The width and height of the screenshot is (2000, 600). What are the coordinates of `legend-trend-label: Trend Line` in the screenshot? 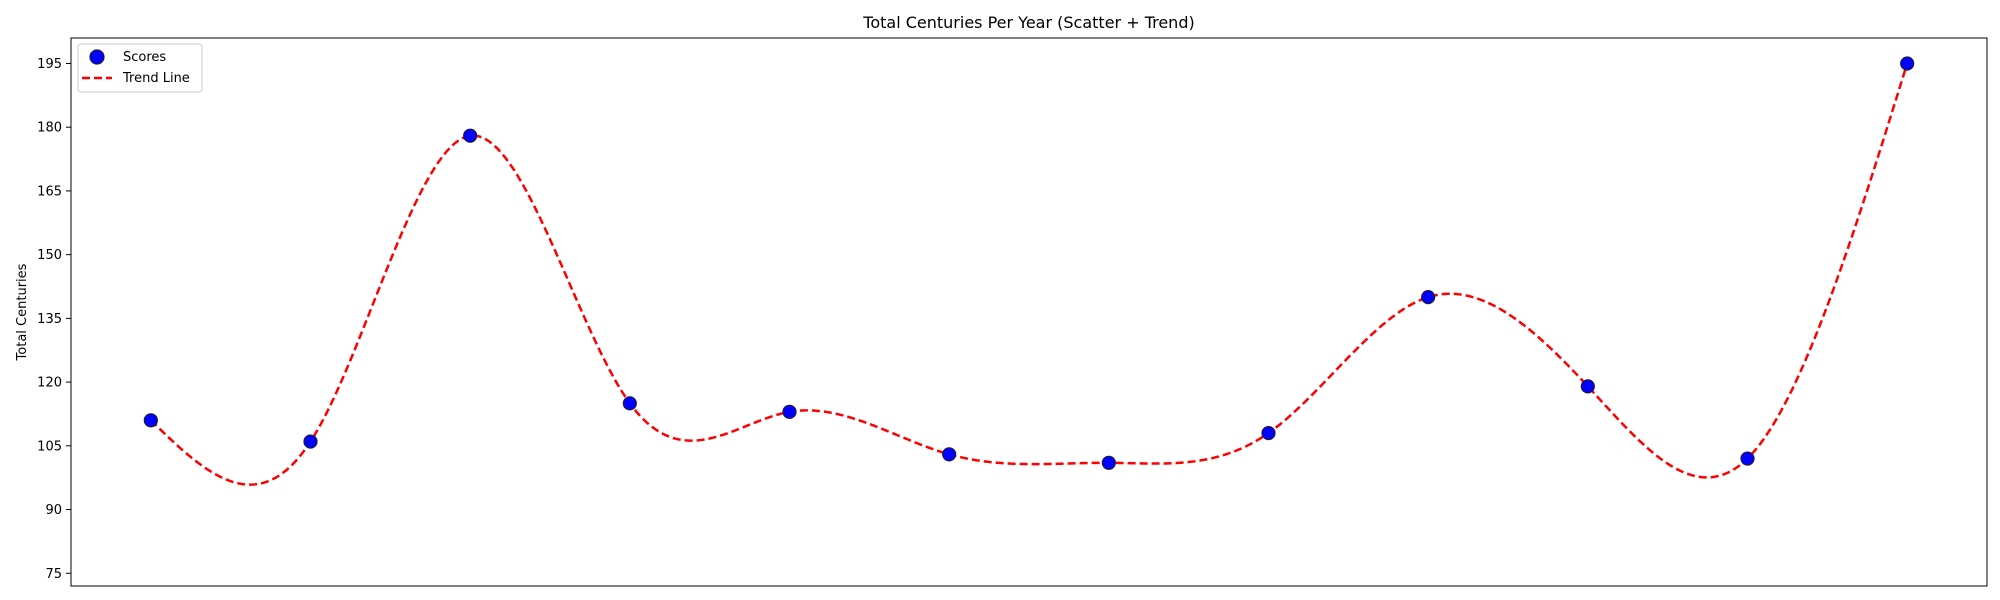 It's located at (156, 78).